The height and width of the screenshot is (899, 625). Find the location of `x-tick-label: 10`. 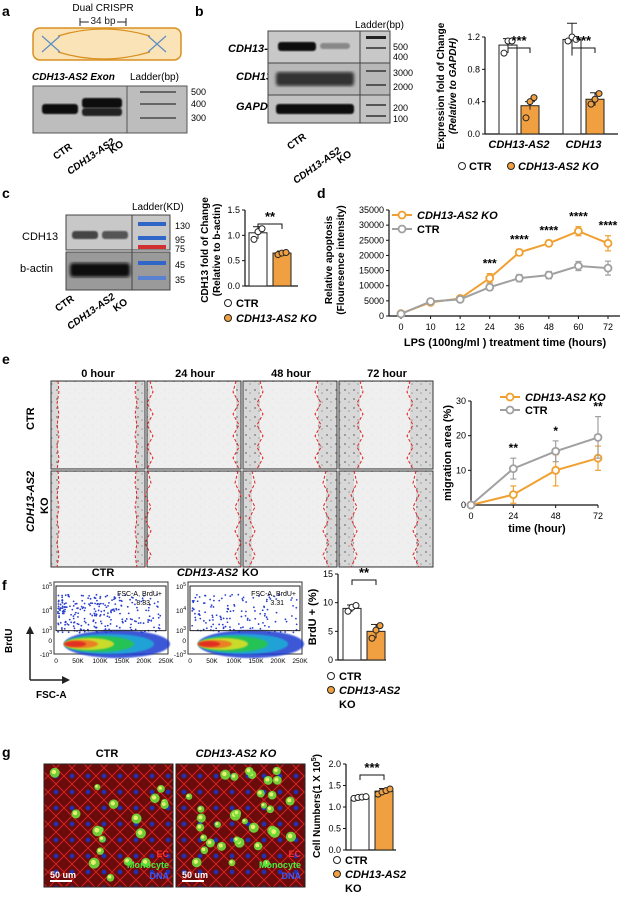

x-tick-label: 10 is located at coordinates (431, 327).